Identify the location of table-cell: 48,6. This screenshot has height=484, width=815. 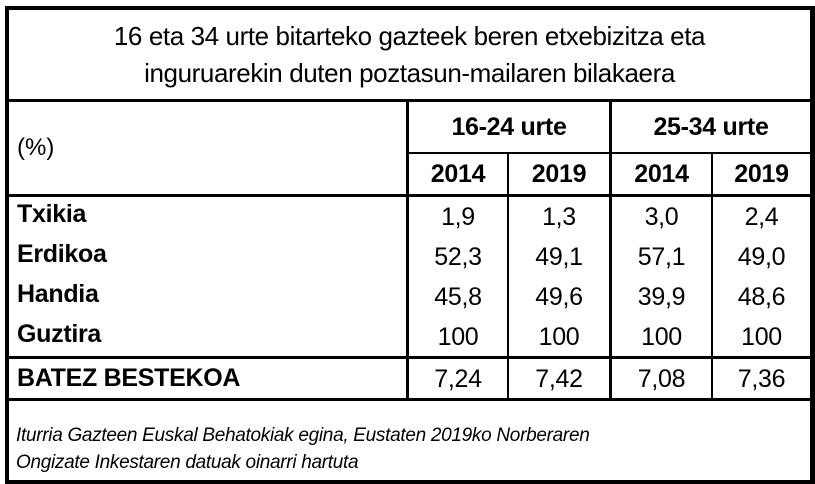
(761, 296).